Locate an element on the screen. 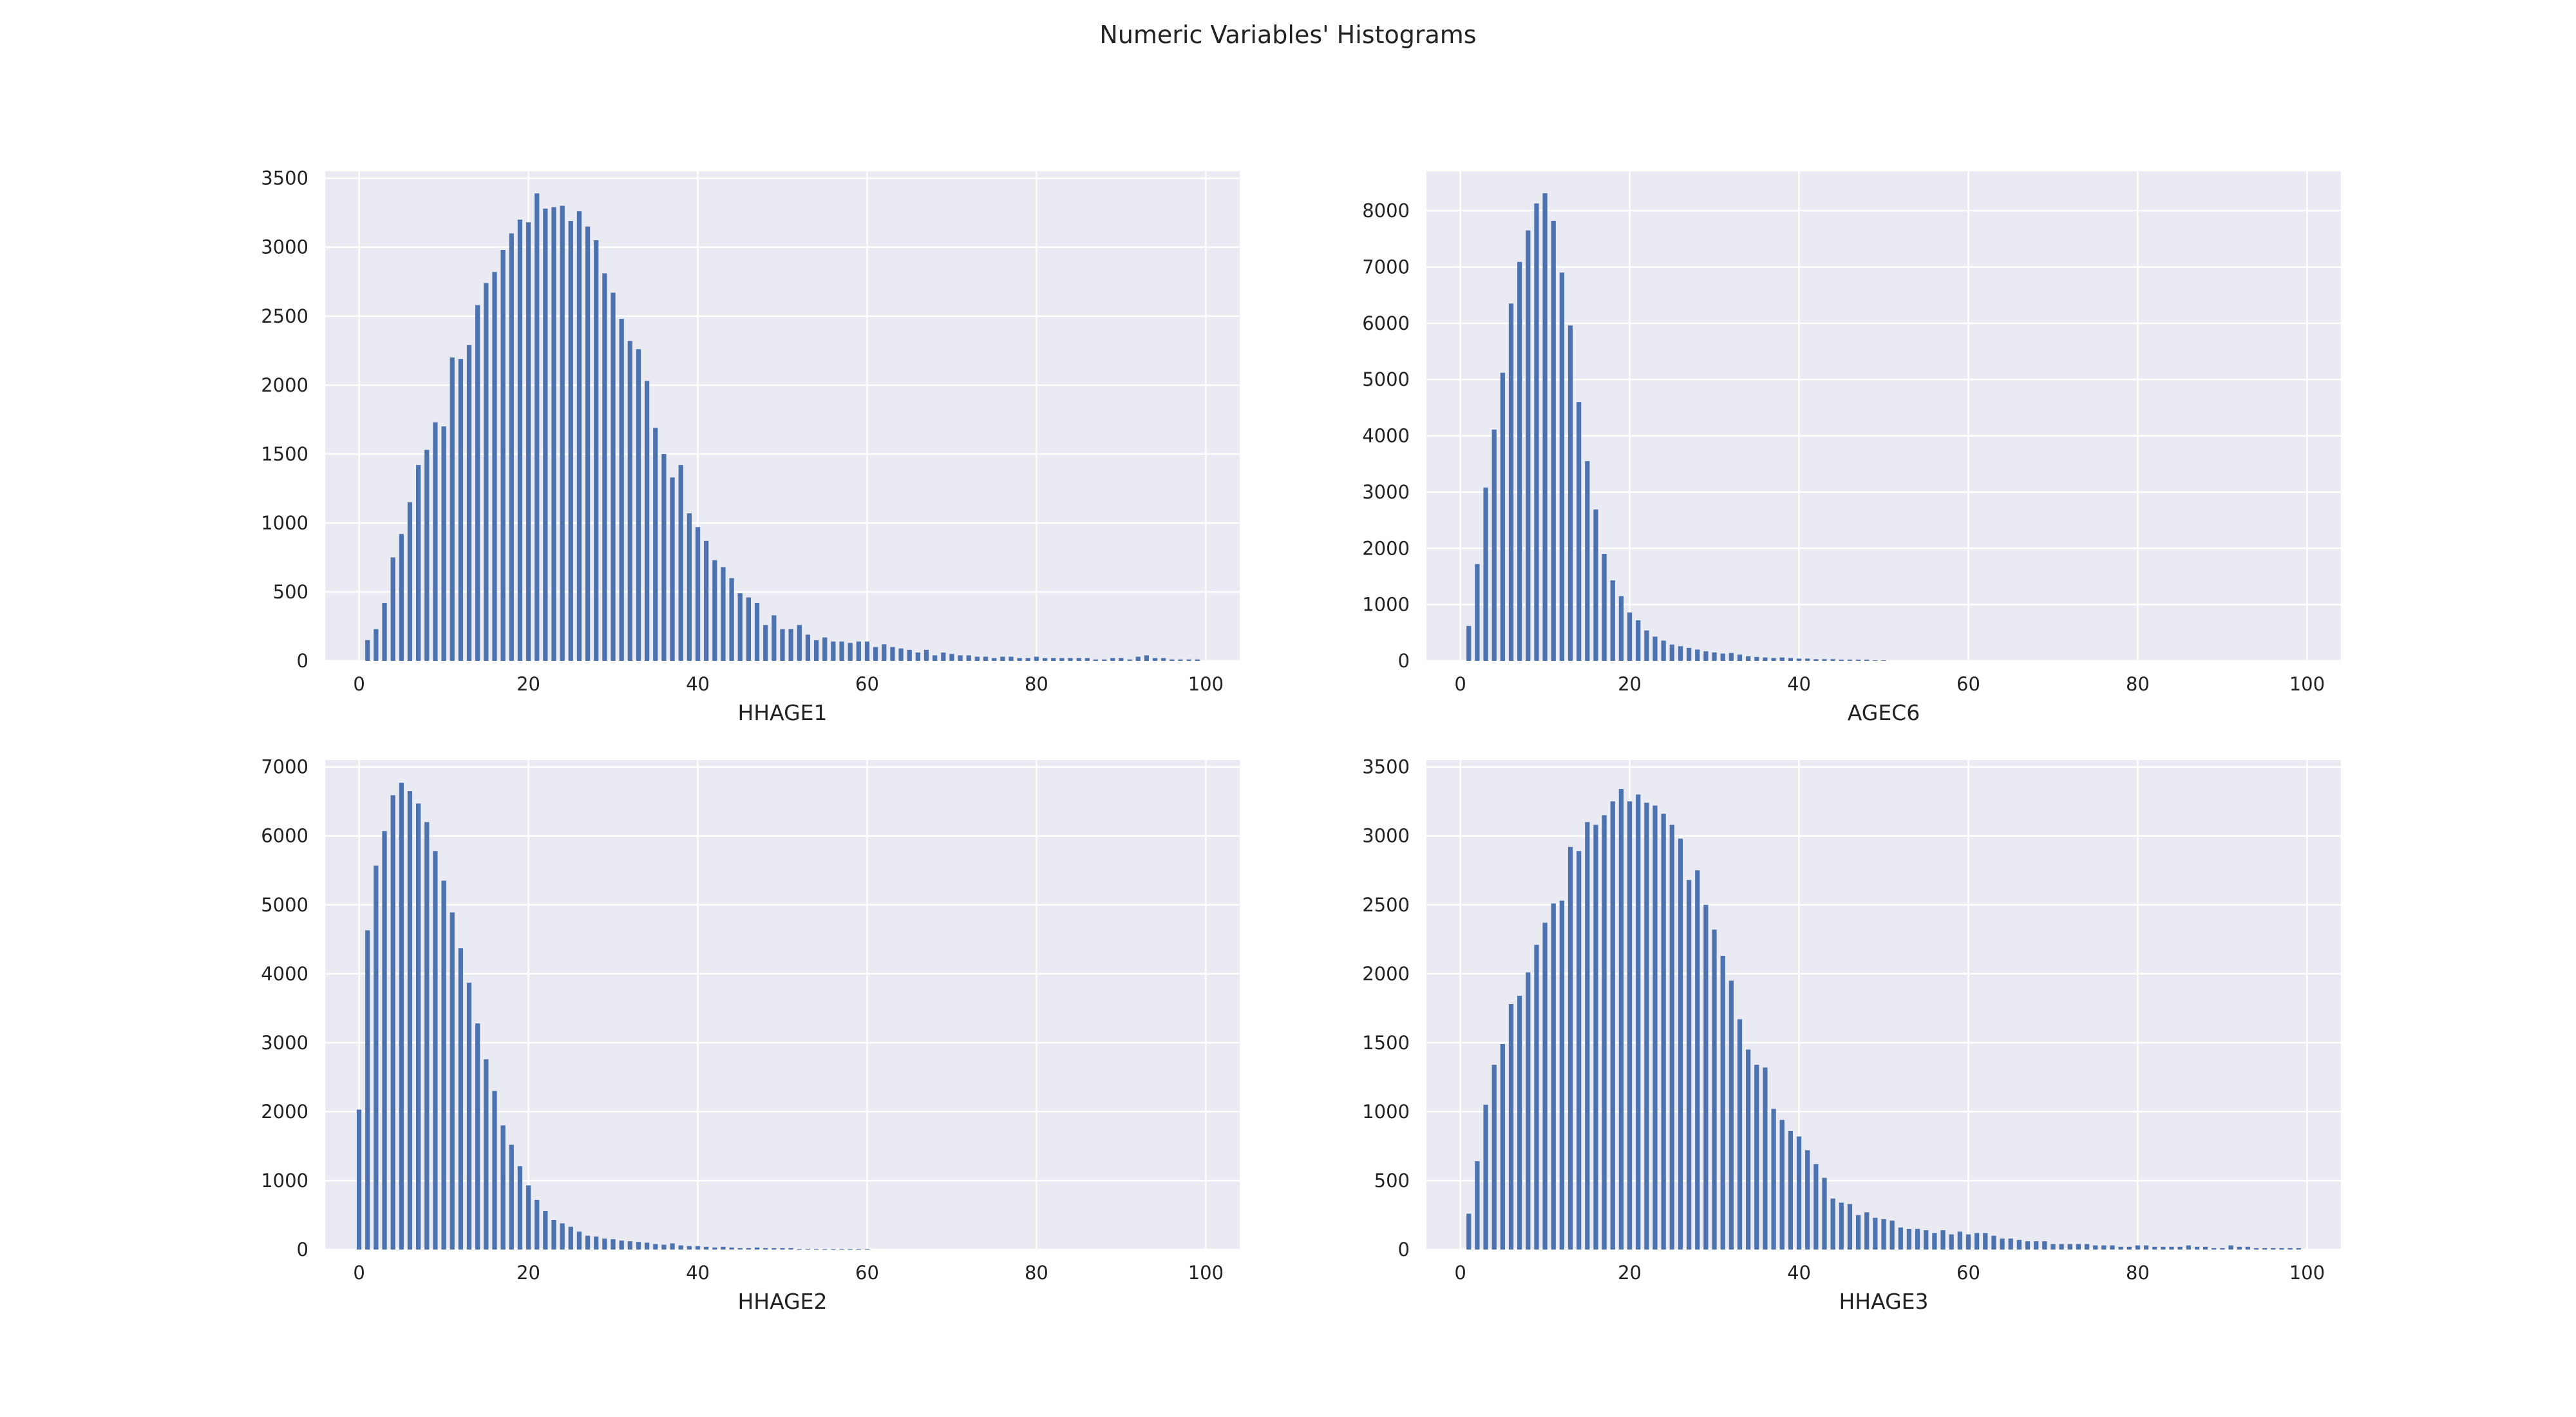  y-tick-label: 2500 is located at coordinates (1386, 905).